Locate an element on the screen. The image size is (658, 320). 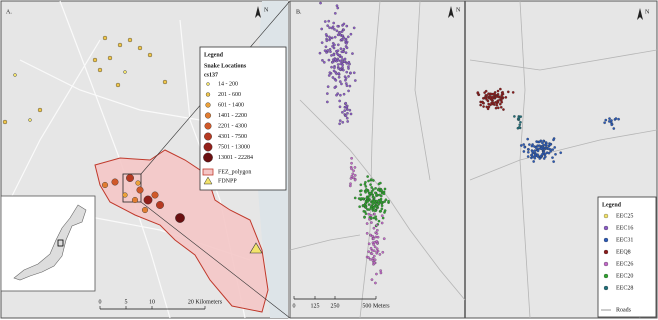
scale-label: 10 is located at coordinates (152, 302).